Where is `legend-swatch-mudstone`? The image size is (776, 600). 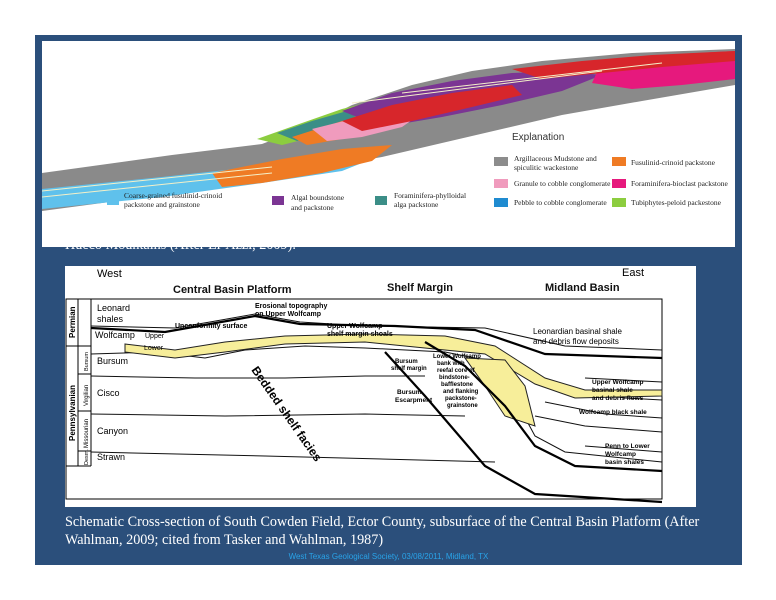 legend-swatch-mudstone is located at coordinates (501, 161).